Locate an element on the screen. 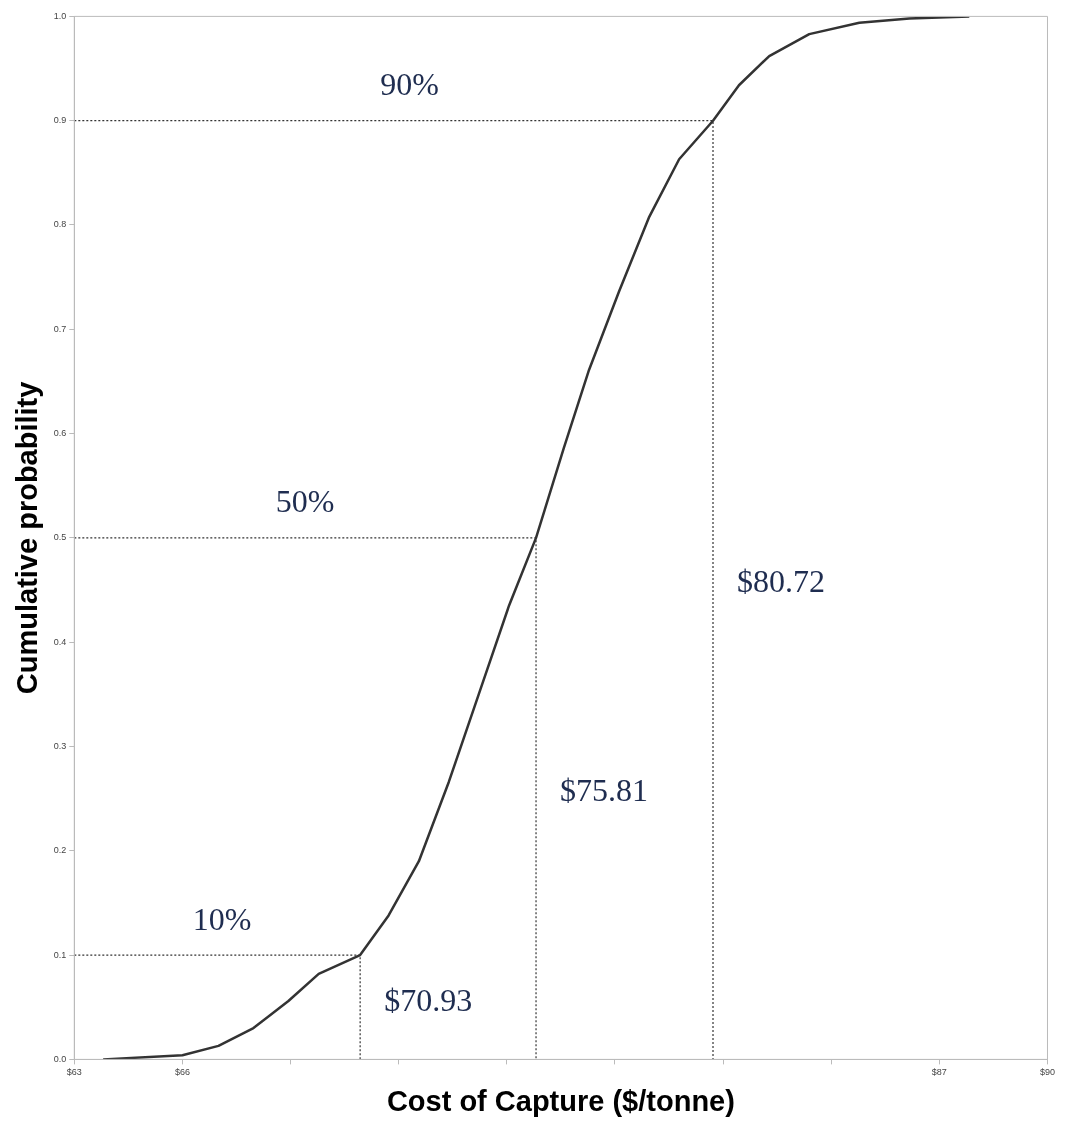 The height and width of the screenshot is (1132, 1066). annotation: 10% is located at coordinates (222, 918).